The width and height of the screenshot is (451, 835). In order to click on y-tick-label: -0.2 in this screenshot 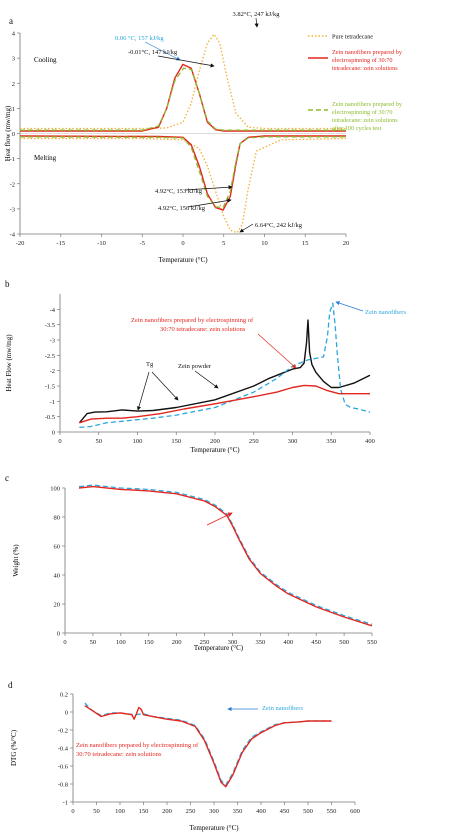, I will do `click(63, 731)`.